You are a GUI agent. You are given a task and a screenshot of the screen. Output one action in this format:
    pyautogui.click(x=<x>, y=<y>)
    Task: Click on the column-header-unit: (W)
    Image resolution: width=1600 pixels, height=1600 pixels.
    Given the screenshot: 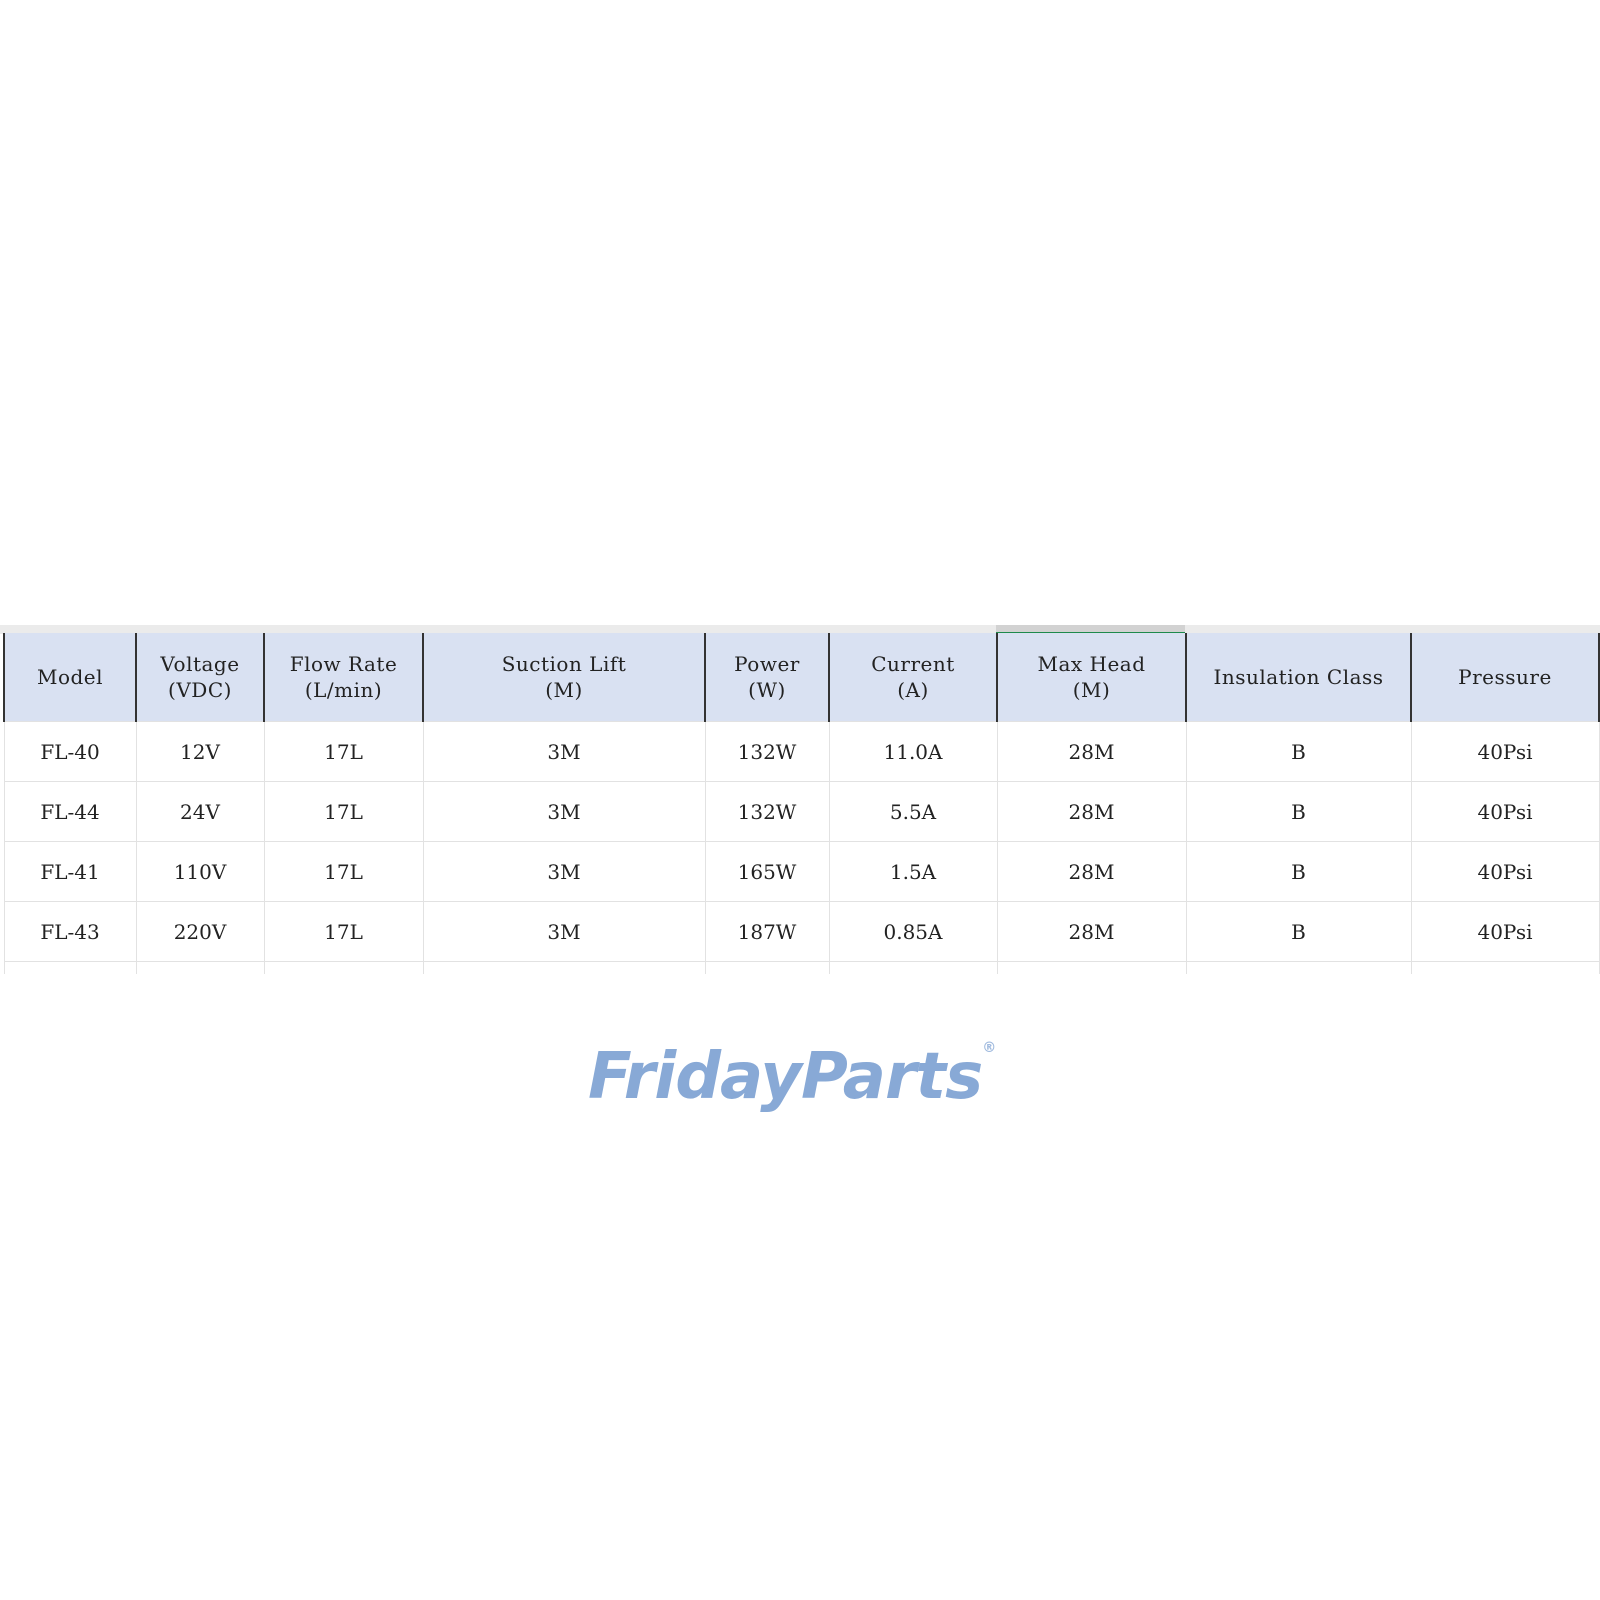 What is the action you would take?
    pyautogui.click(x=767, y=690)
    